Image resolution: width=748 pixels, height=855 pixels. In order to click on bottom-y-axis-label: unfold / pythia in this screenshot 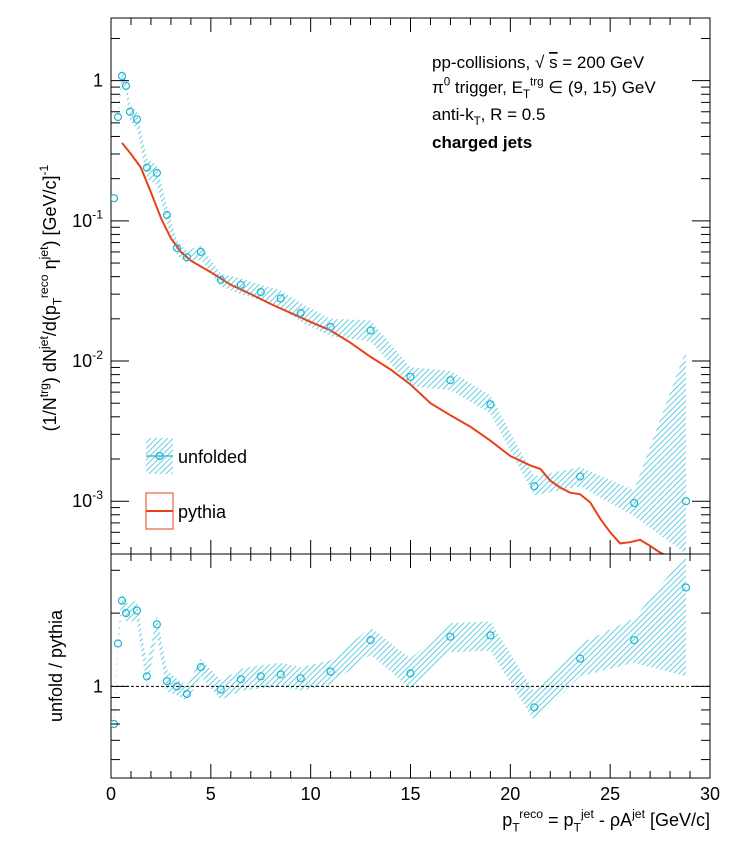, I will do `click(56, 665)`.